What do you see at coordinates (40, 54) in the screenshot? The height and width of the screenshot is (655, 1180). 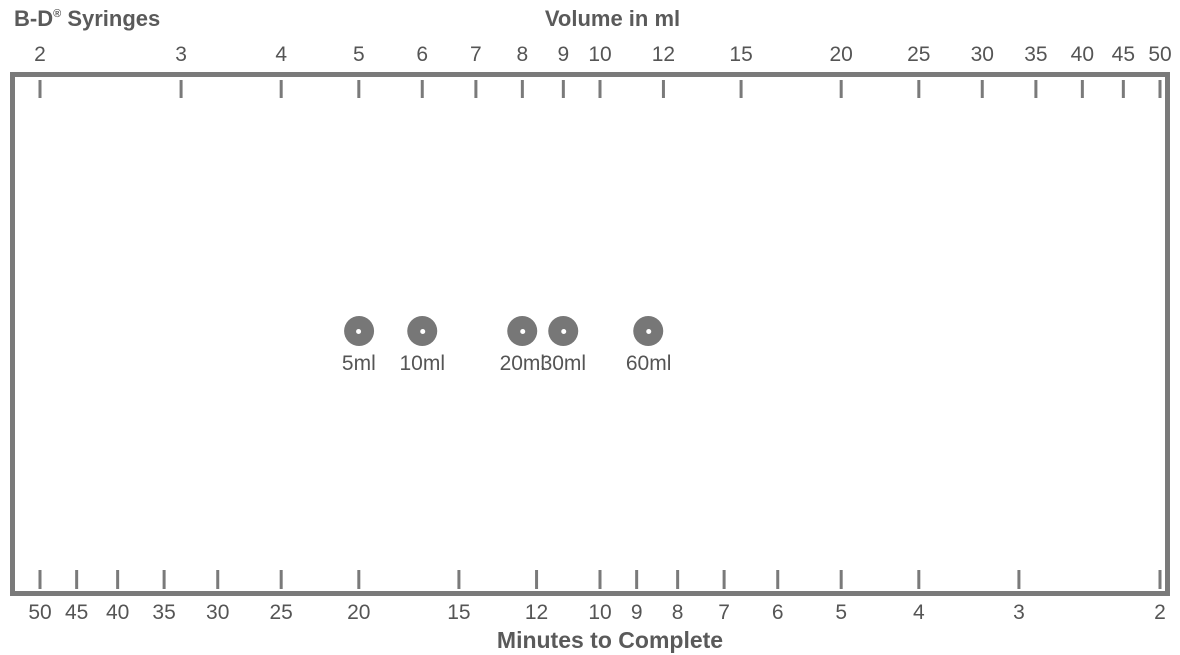 I see `top-tick-label: 2` at bounding box center [40, 54].